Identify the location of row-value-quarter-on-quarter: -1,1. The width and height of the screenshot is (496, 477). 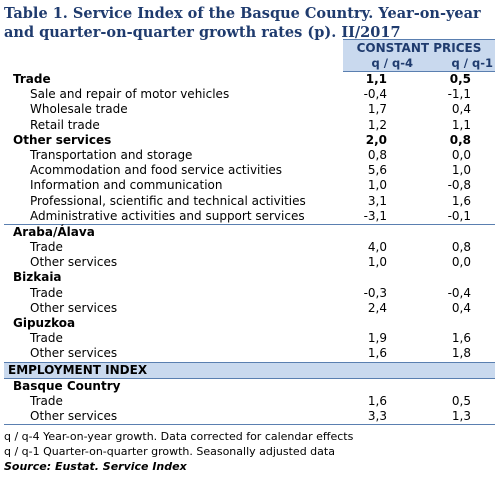
(459, 94).